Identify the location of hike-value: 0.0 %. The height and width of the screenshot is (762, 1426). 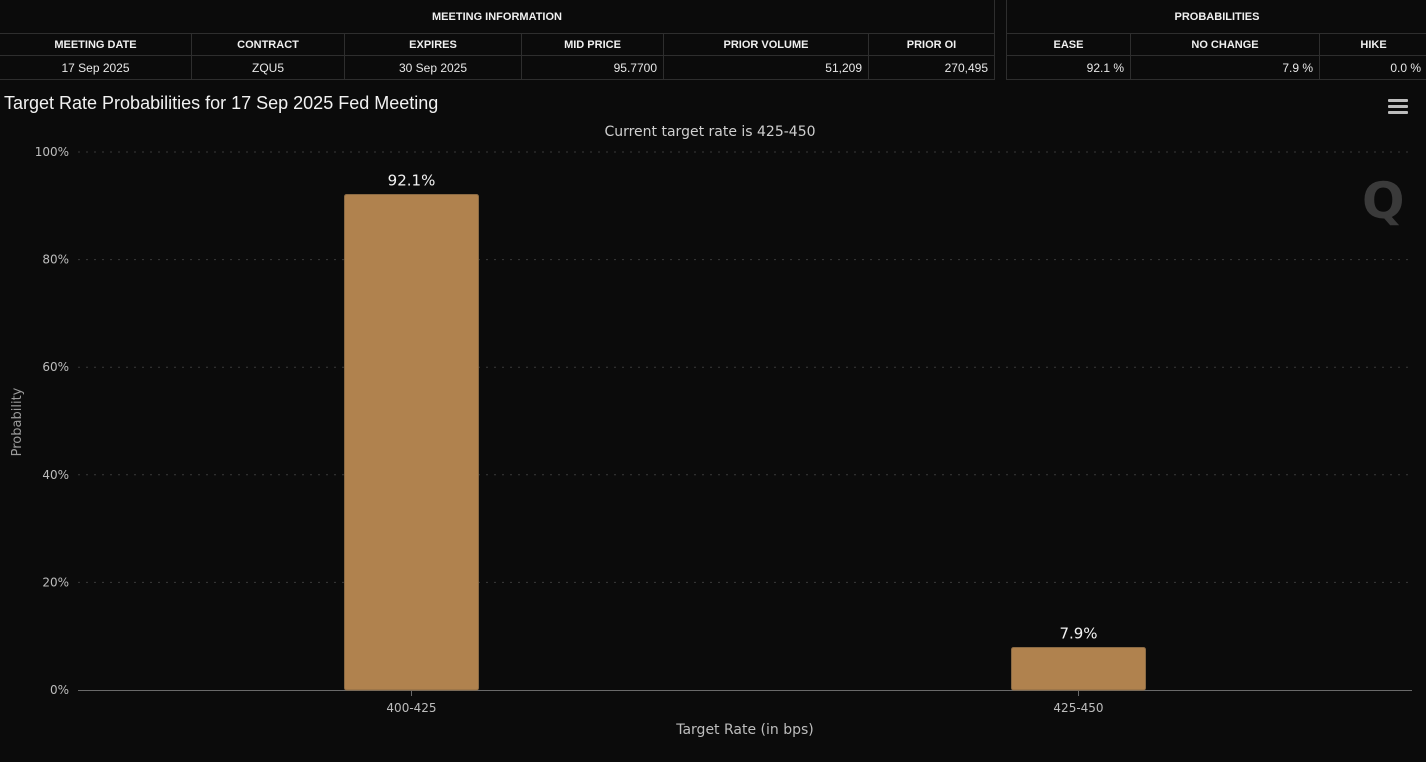
(1372, 67).